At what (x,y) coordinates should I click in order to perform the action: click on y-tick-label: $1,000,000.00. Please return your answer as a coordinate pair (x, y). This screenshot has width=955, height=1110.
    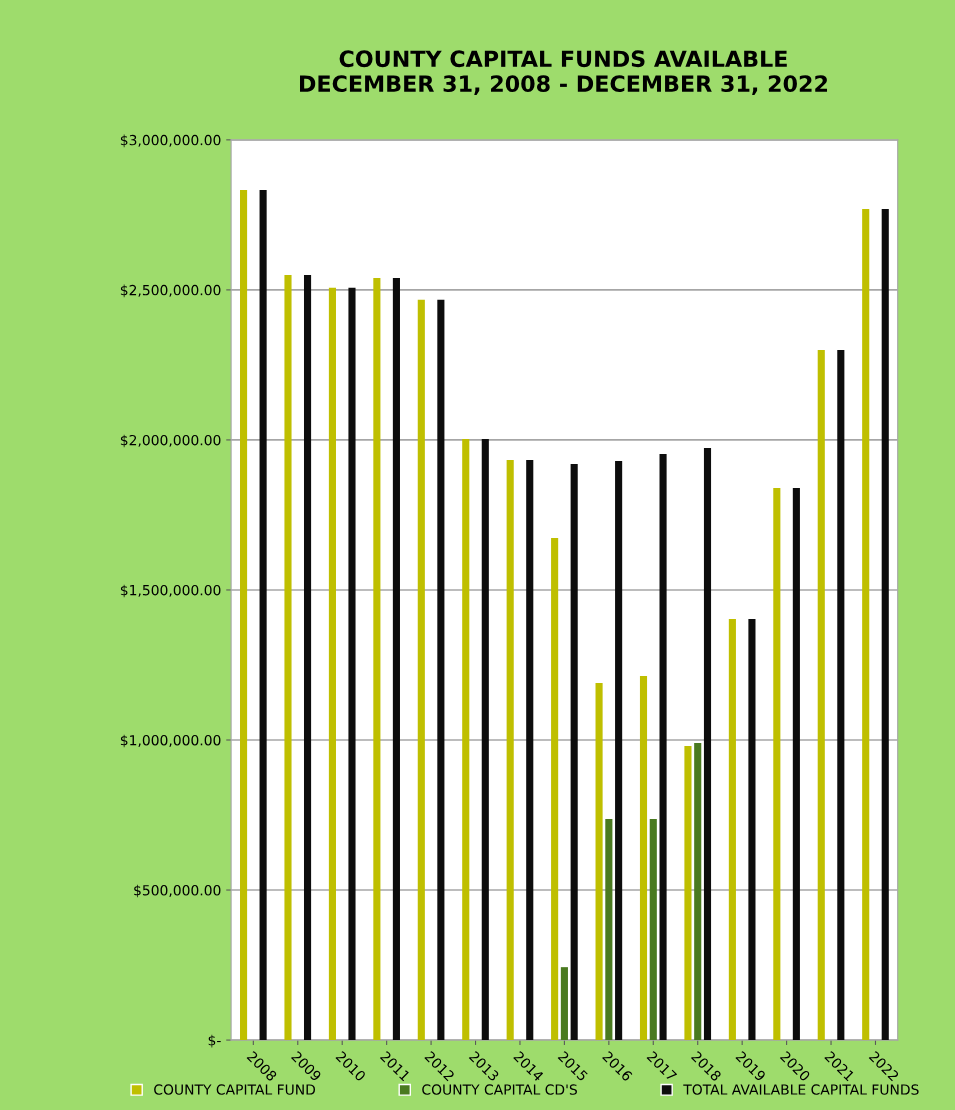
    Looking at the image, I should click on (170, 741).